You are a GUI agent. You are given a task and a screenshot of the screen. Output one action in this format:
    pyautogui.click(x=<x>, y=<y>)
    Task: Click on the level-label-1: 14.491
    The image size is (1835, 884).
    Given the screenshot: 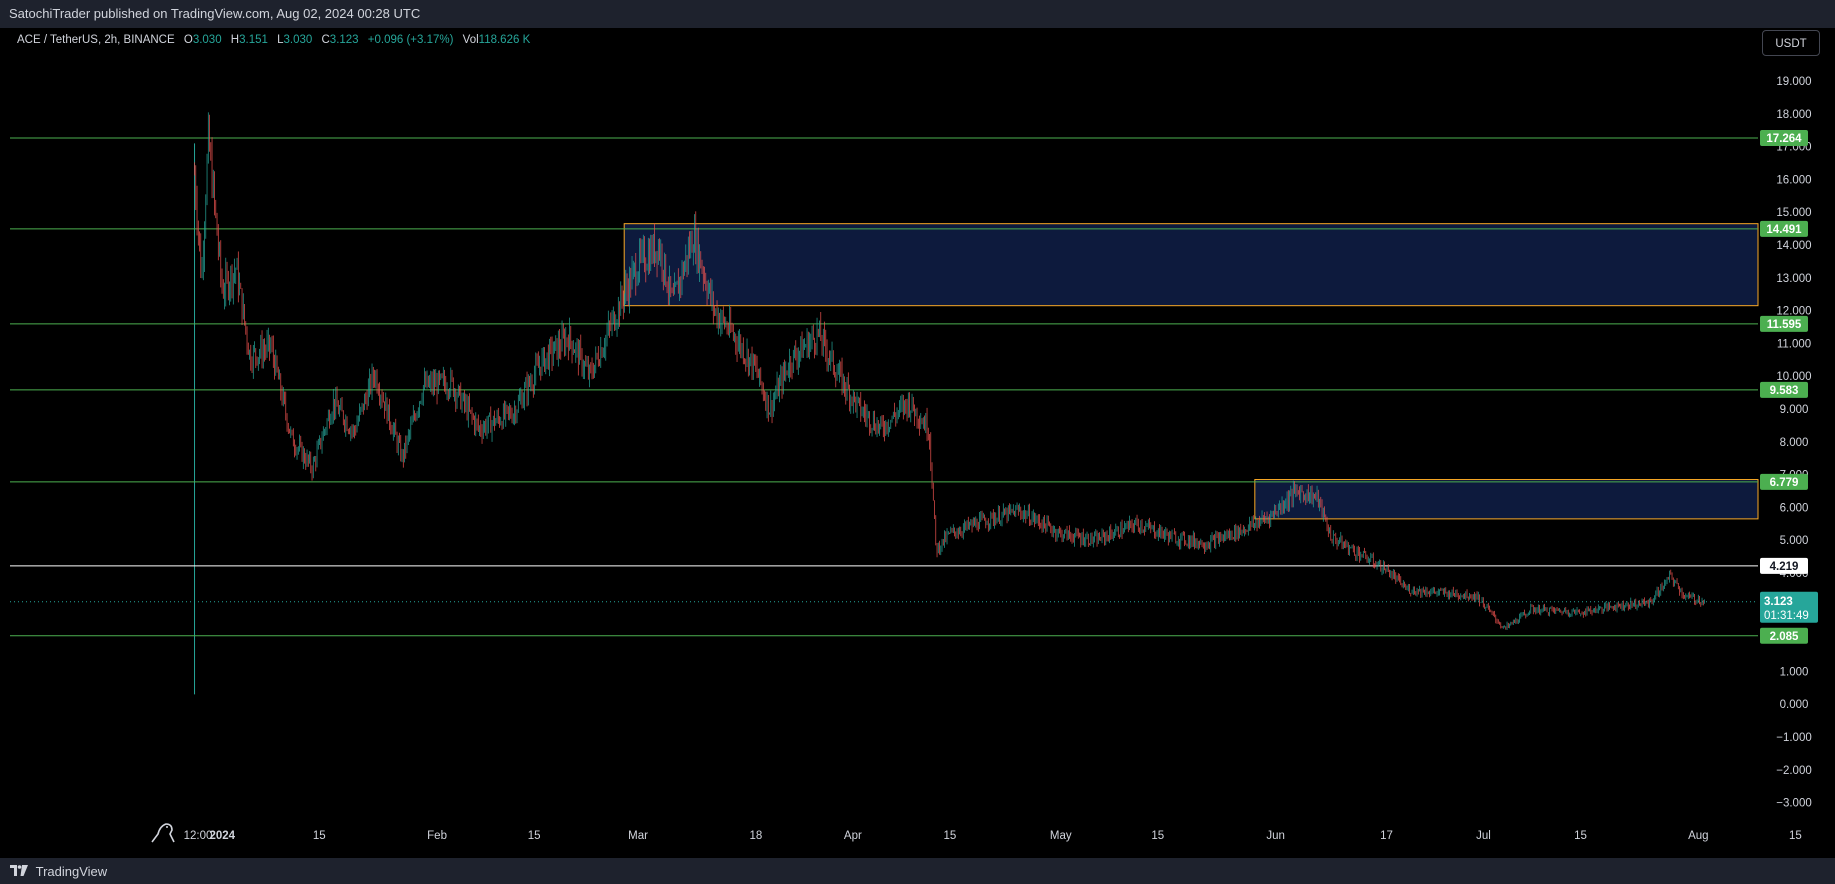 What is the action you would take?
    pyautogui.click(x=1784, y=228)
    